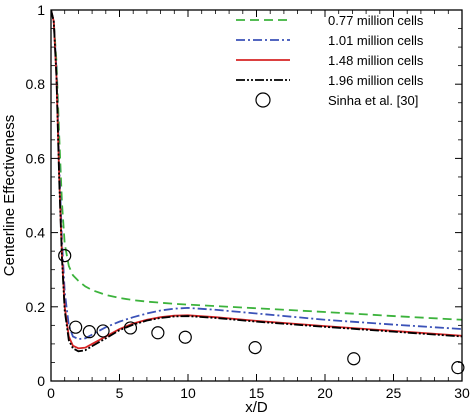  What do you see at coordinates (376, 80) in the screenshot?
I see `legend-label: 1.96 million cells` at bounding box center [376, 80].